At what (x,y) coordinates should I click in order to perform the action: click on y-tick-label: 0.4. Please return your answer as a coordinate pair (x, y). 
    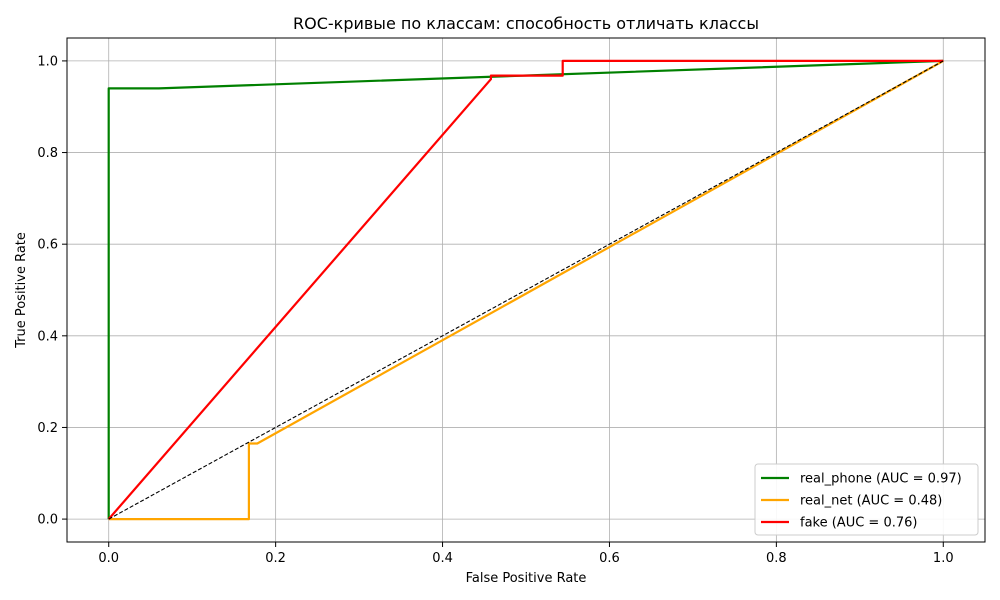
    Looking at the image, I should click on (47, 336).